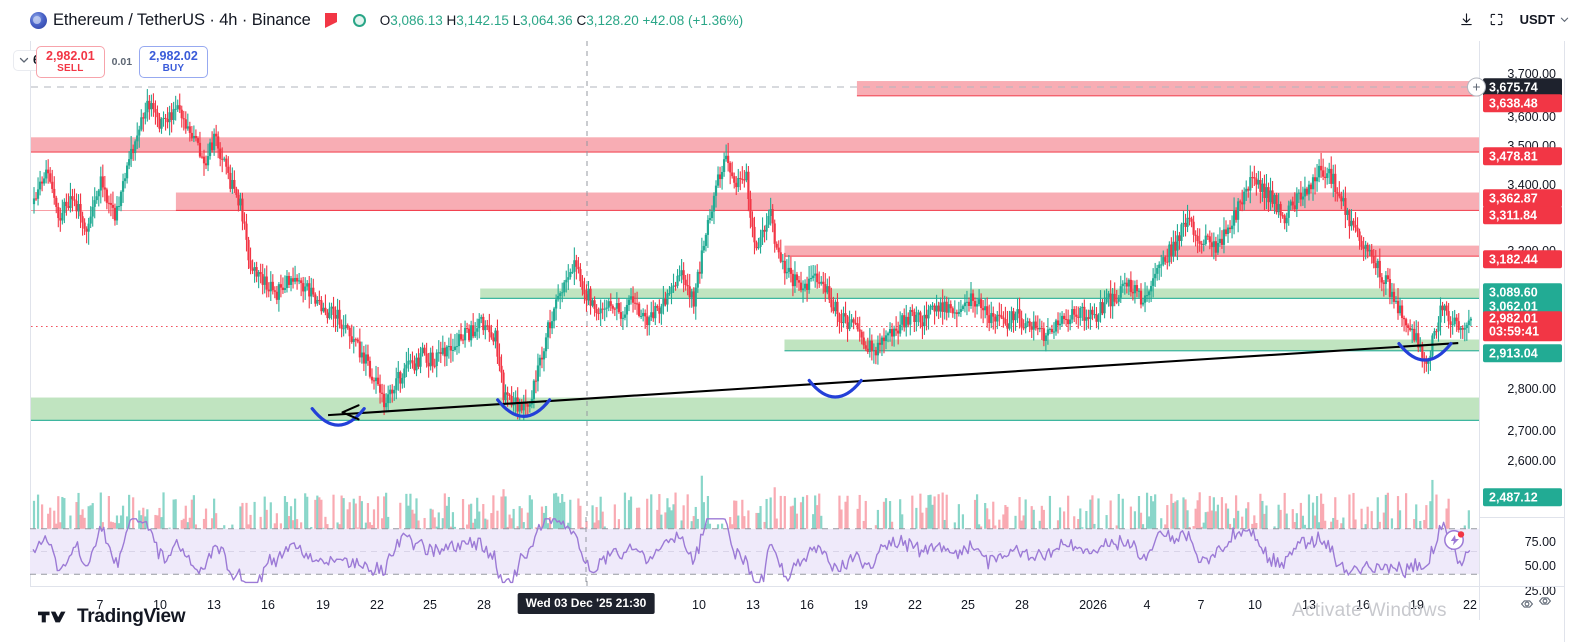  What do you see at coordinates (1522, 353) in the screenshot?
I see `price-level-label: 2,913.04` at bounding box center [1522, 353].